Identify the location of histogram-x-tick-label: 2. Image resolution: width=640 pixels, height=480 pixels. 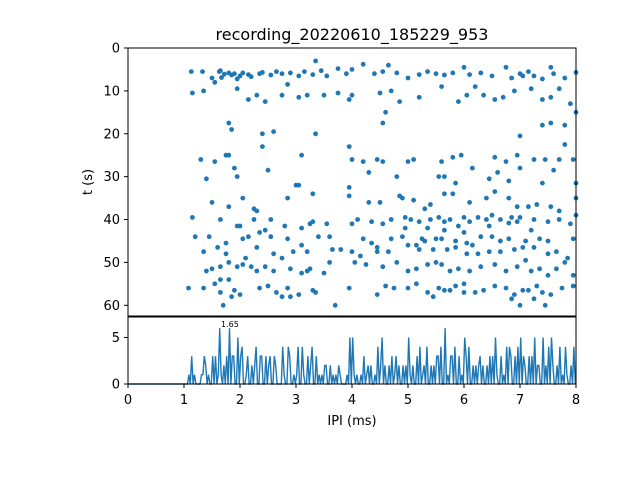
(240, 400).